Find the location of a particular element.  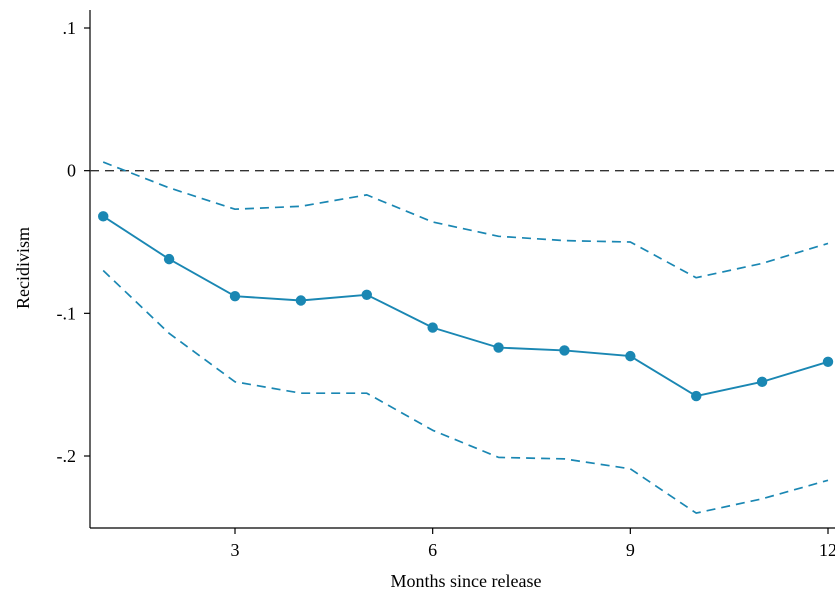

y-tick-label: -.1 is located at coordinates (67, 313).